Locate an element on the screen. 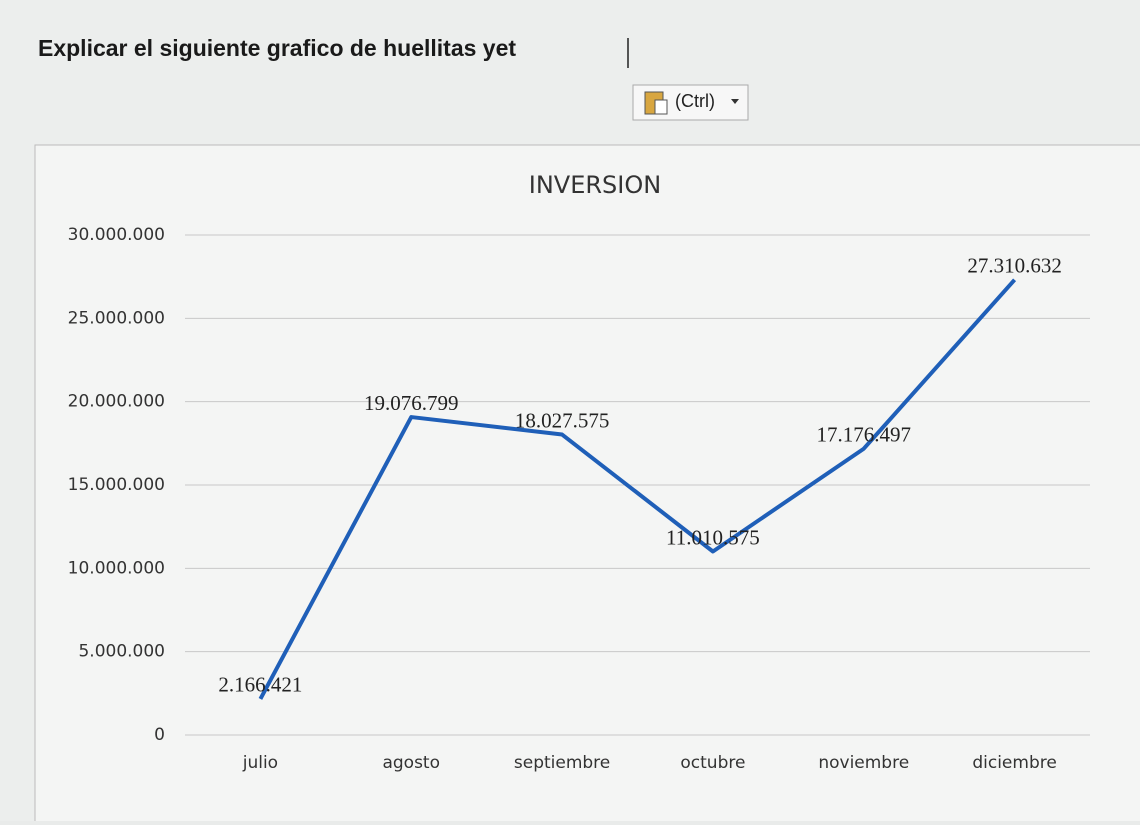  data-label: 2.166.421 is located at coordinates (260, 685).